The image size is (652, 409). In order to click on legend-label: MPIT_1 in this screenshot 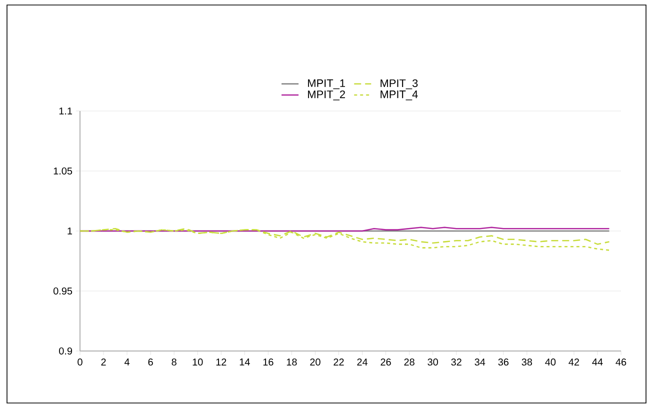, I will do `click(326, 84)`.